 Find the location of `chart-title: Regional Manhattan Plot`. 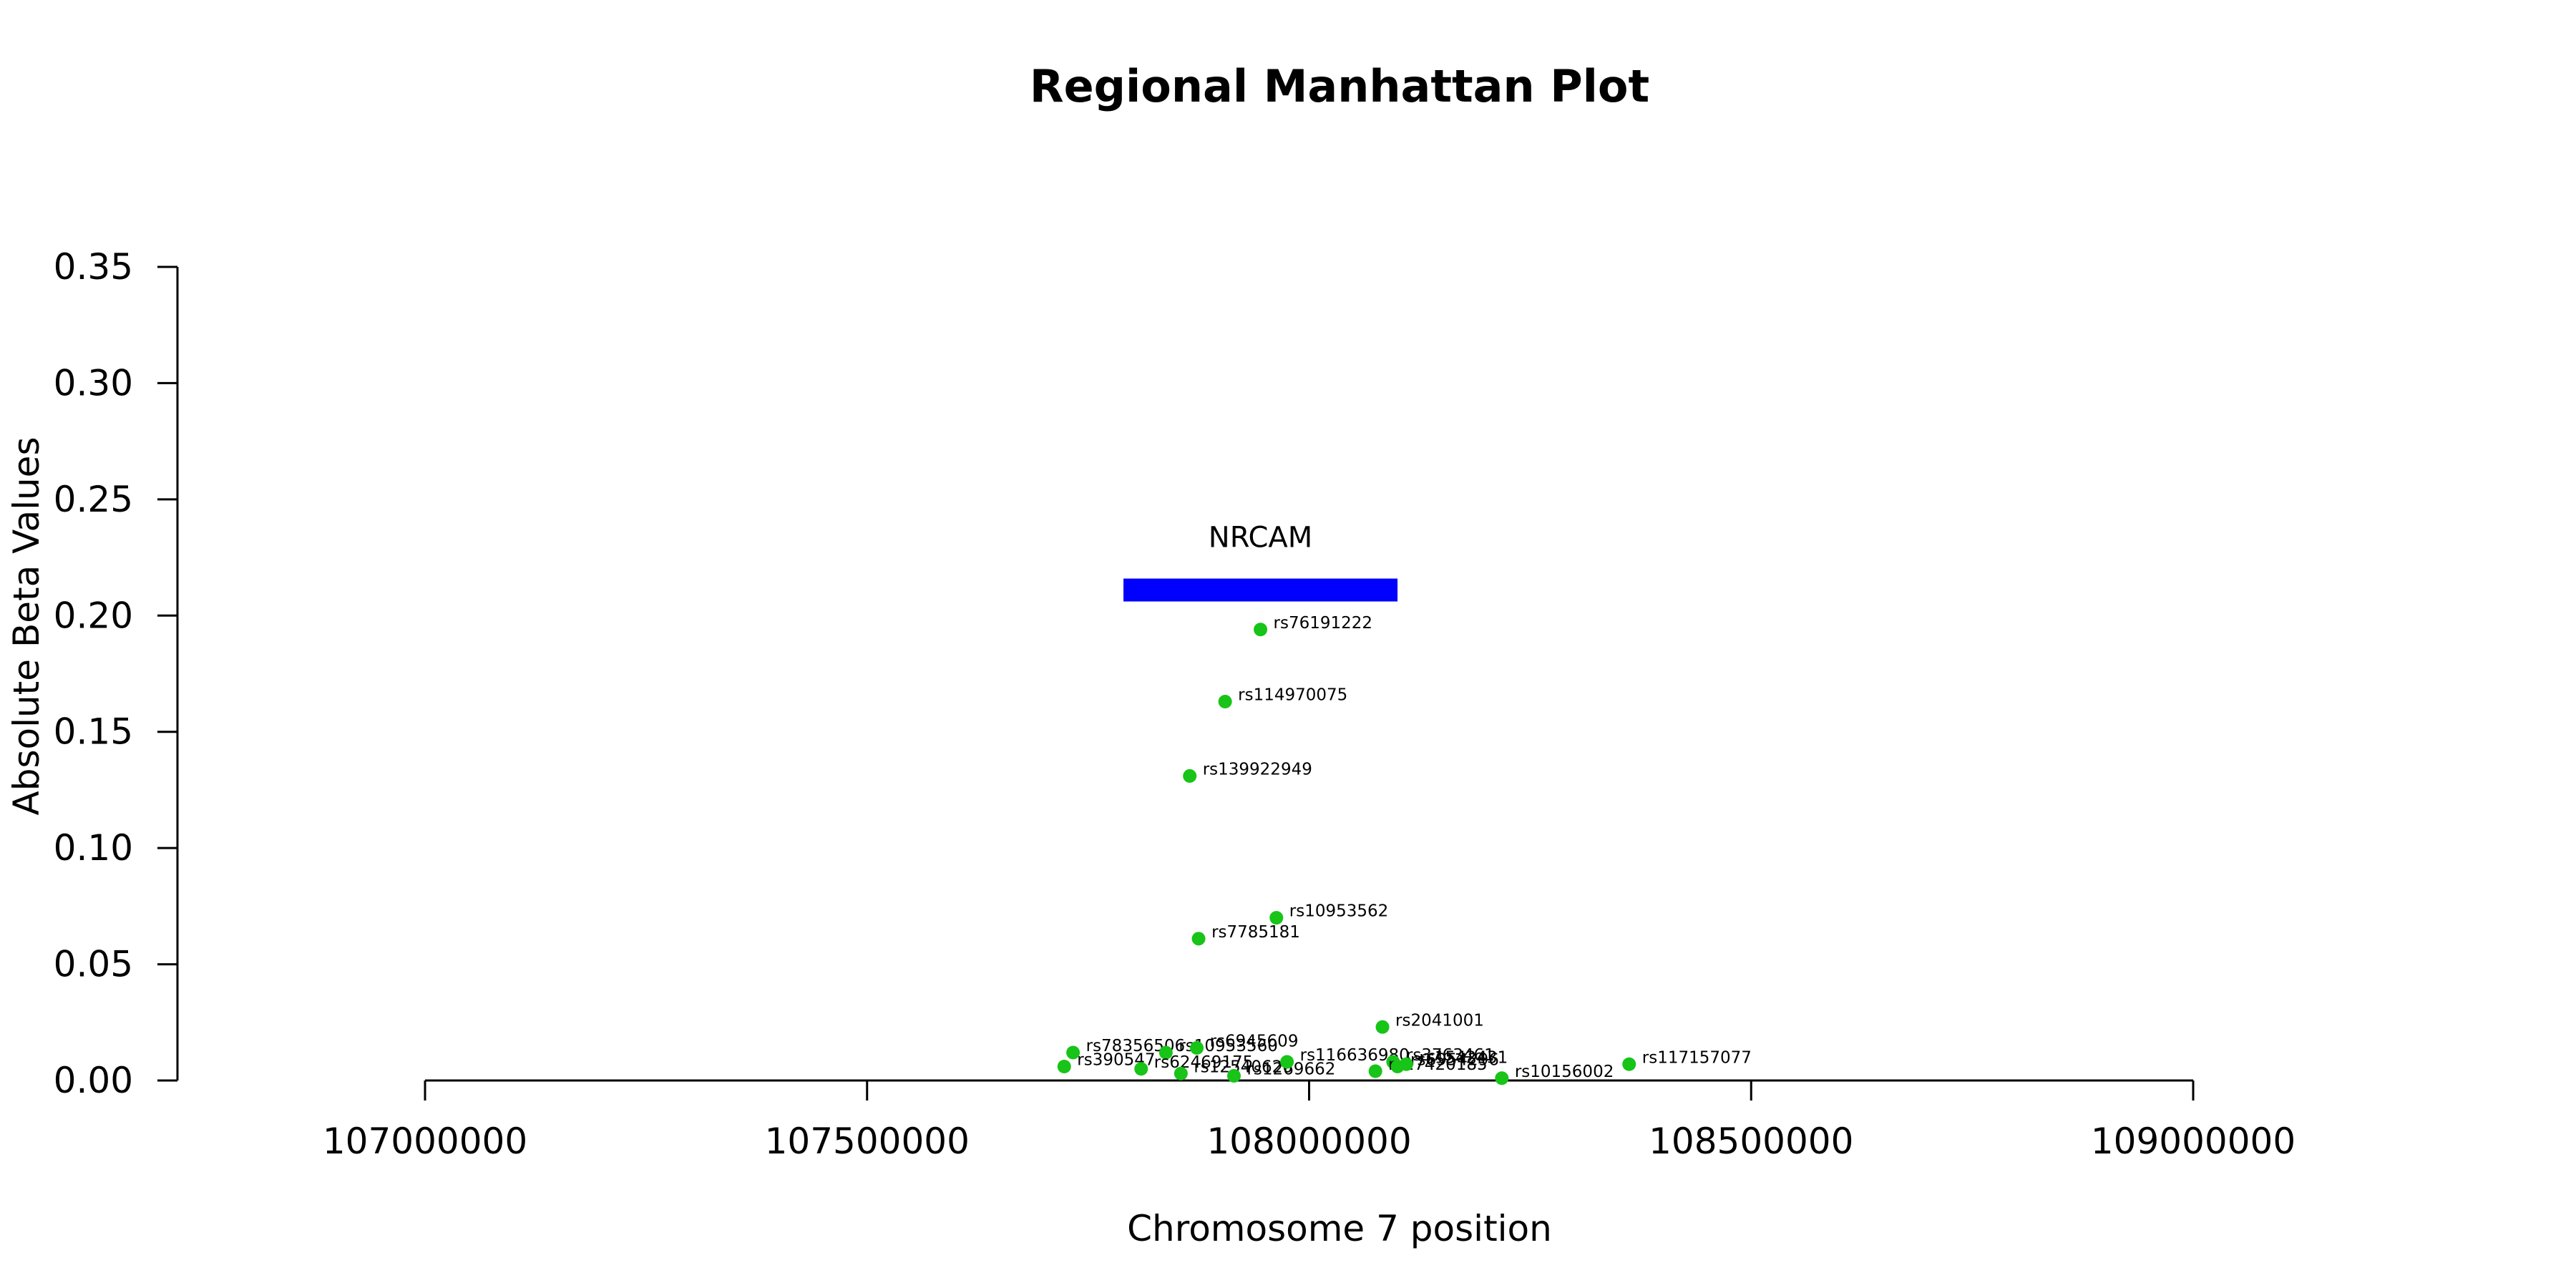

chart-title: Regional Manhattan Plot is located at coordinates (1339, 86).